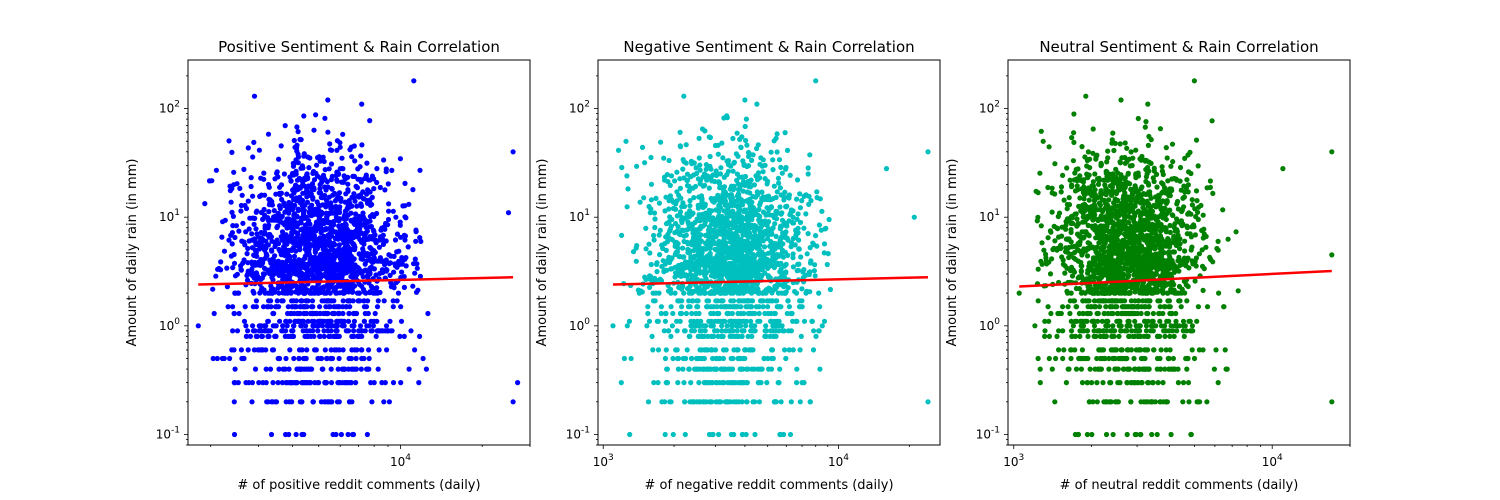 This screenshot has height=500, width=1500. What do you see at coordinates (542, 253) in the screenshot?
I see `y-axis-label: Amount of daily rain (in mm)` at bounding box center [542, 253].